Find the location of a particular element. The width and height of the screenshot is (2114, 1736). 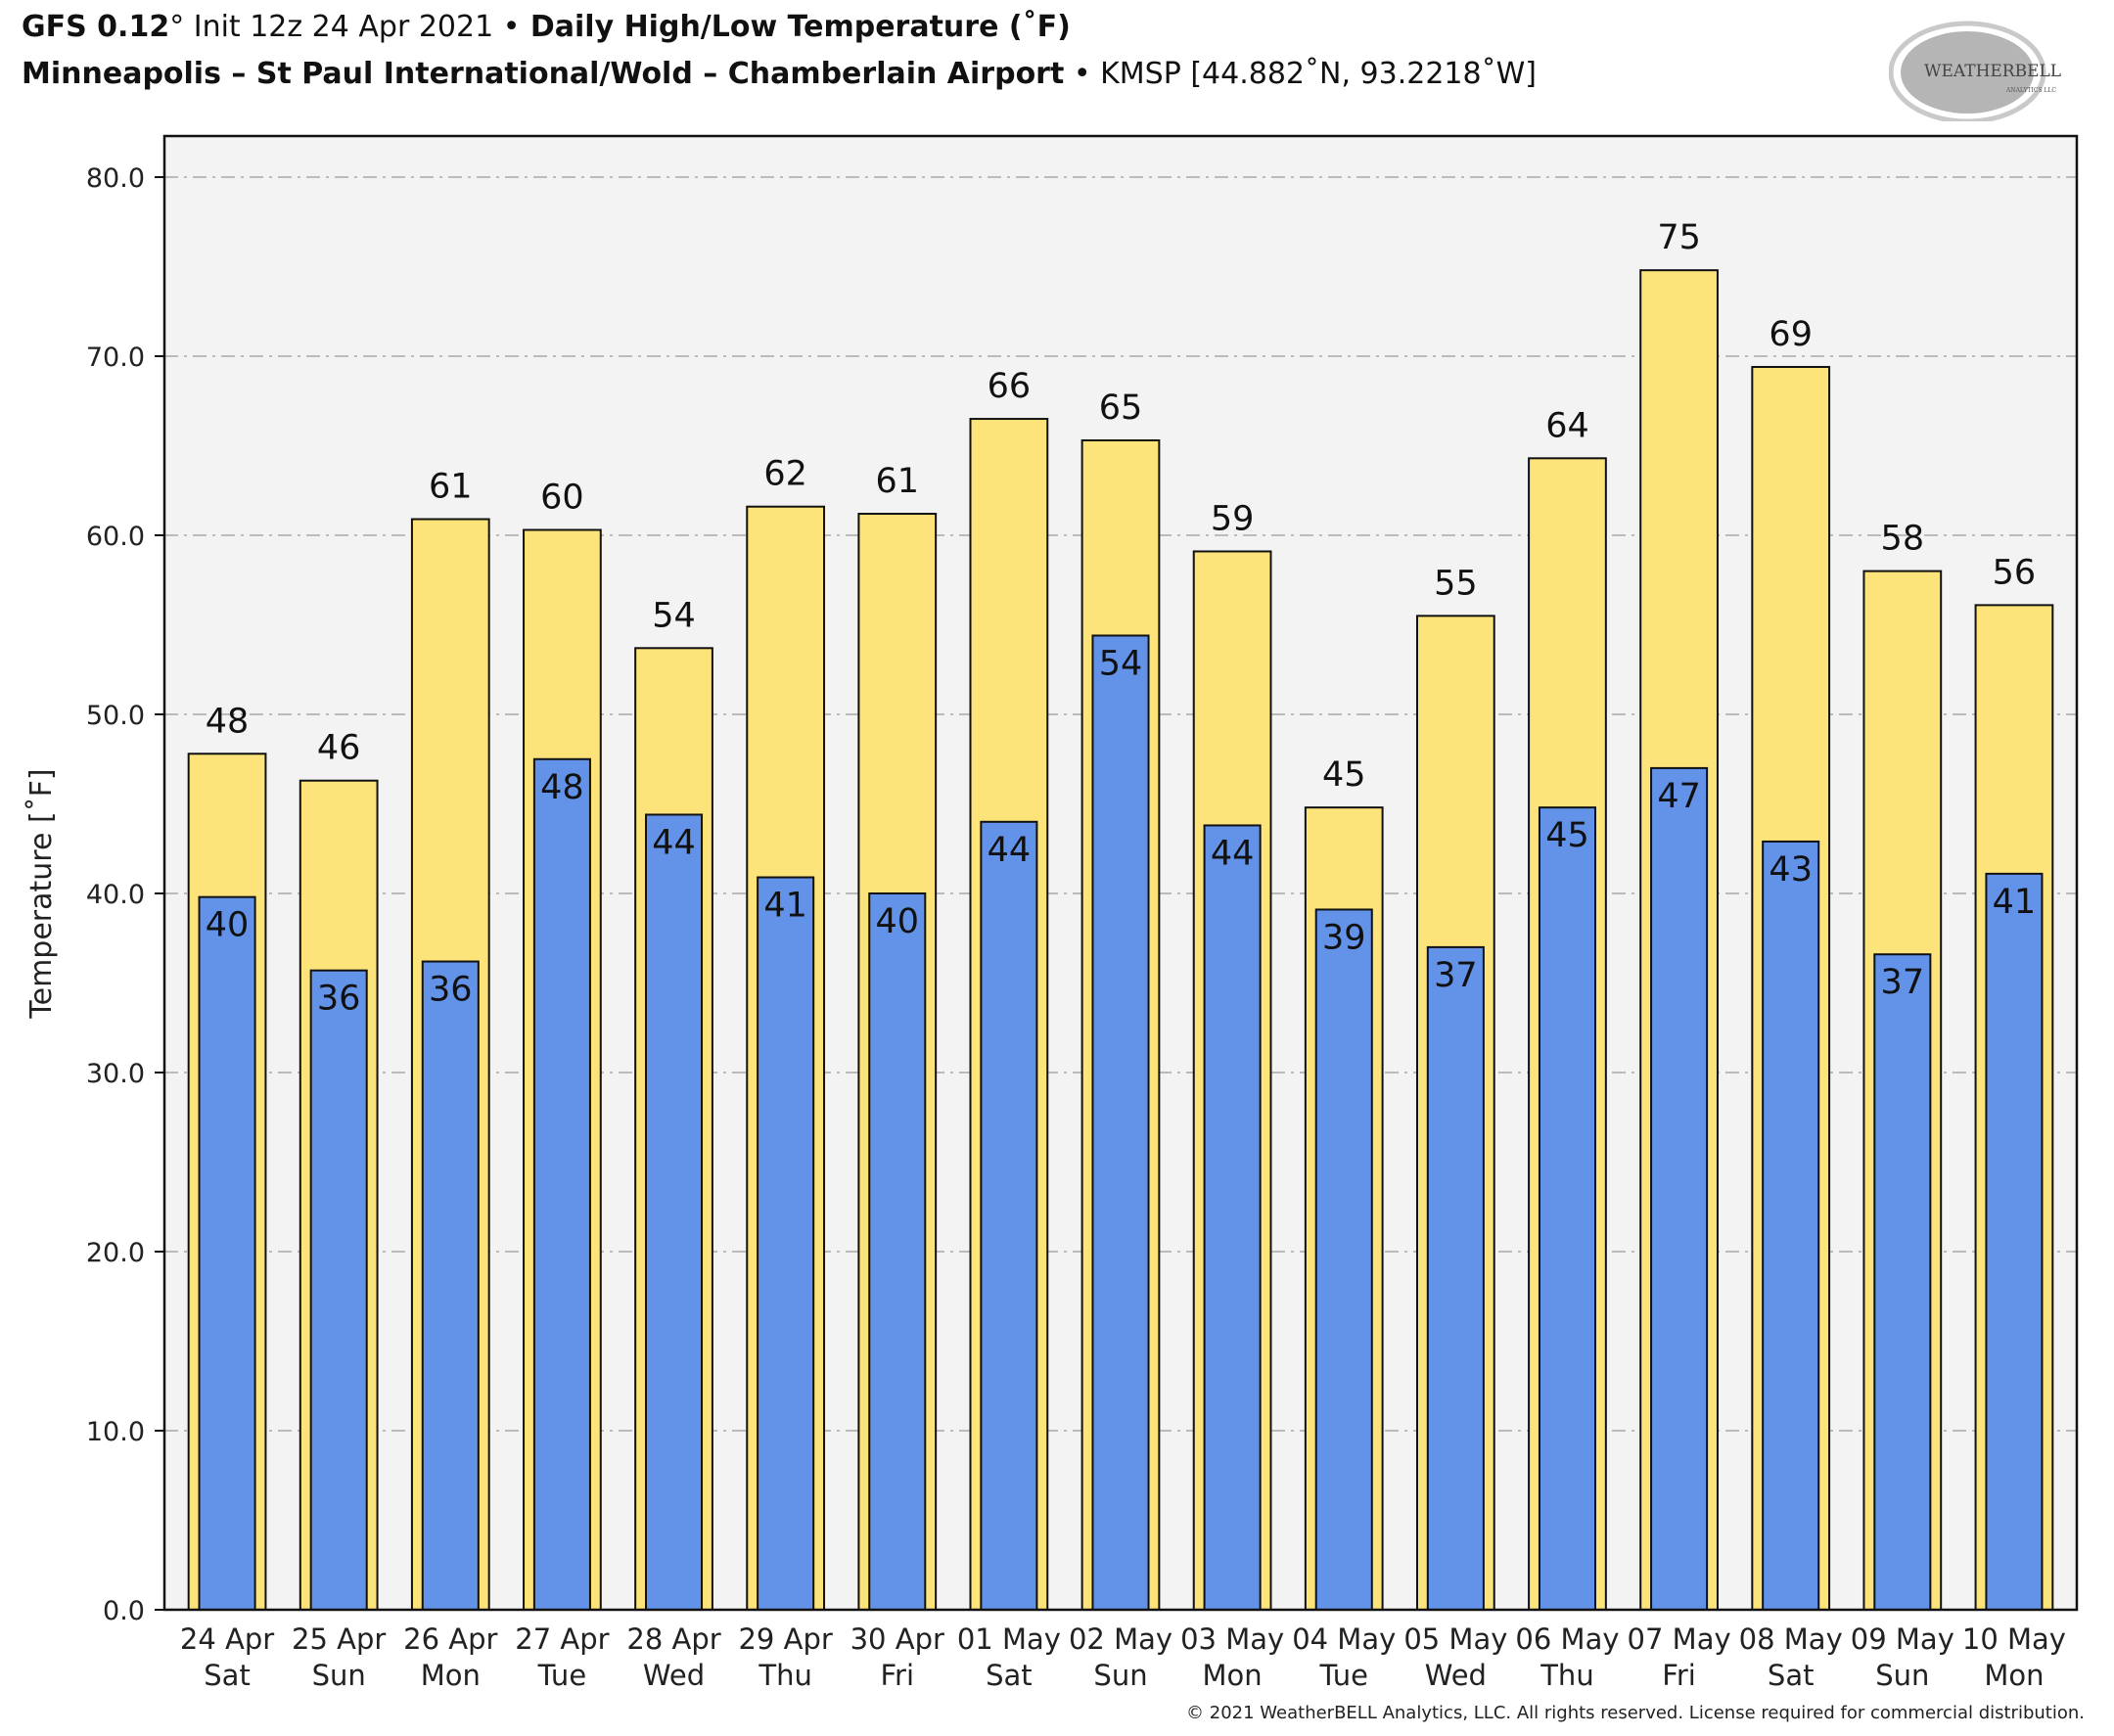

low-value-label: 47 is located at coordinates (1679, 796).